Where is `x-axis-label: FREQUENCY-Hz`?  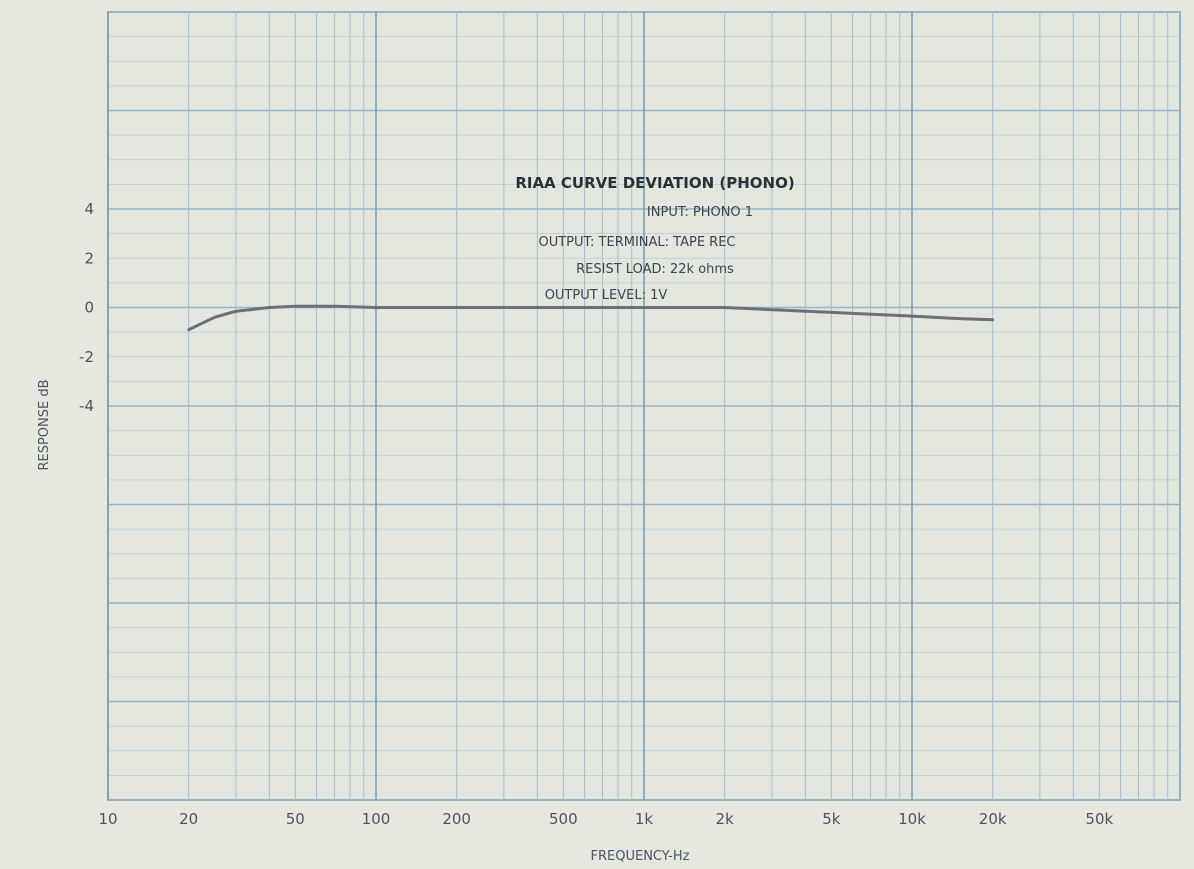 x-axis-label: FREQUENCY-Hz is located at coordinates (640, 856).